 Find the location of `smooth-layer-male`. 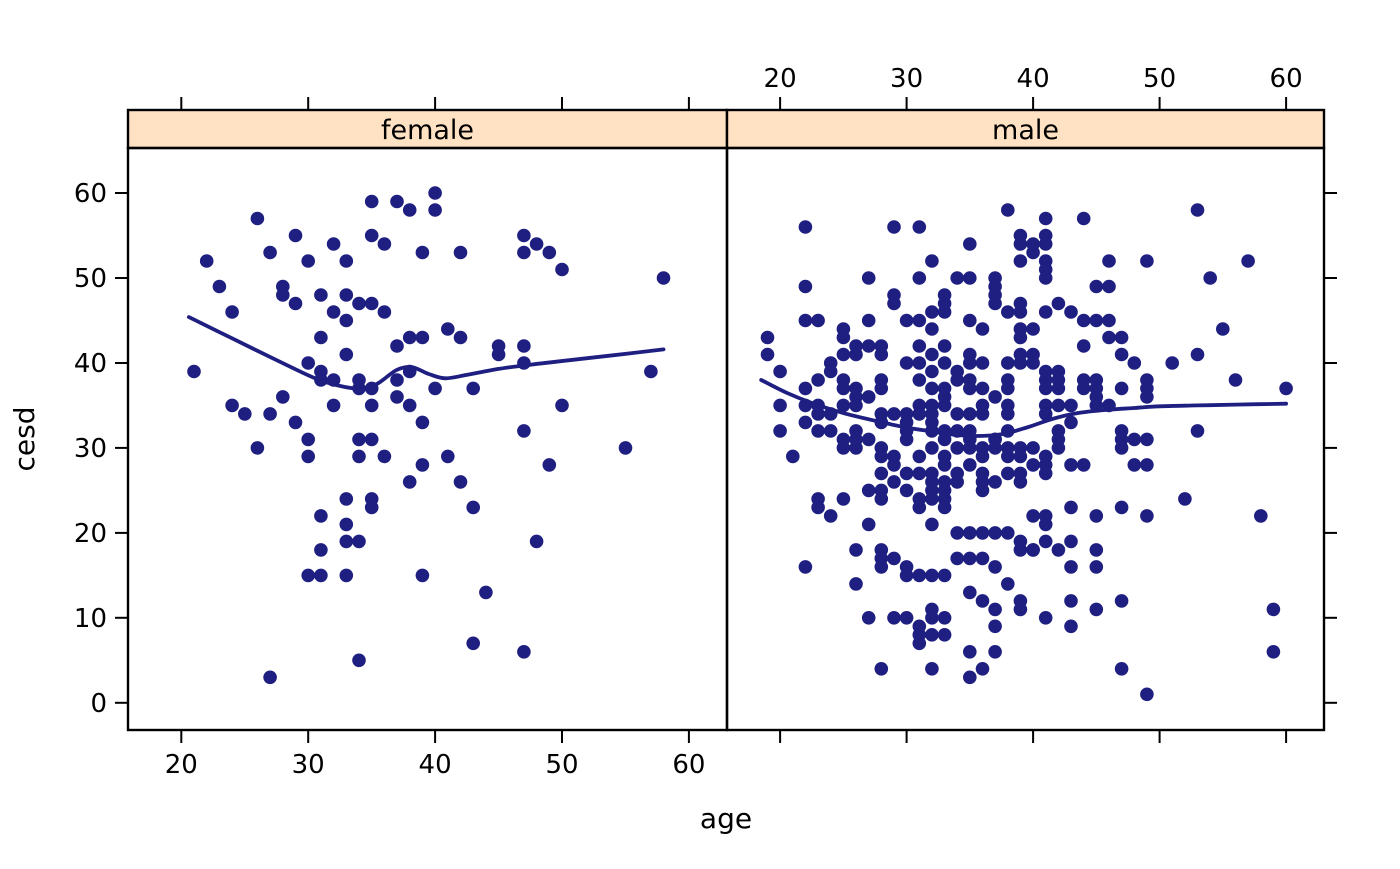

smooth-layer-male is located at coordinates (1023, 408).